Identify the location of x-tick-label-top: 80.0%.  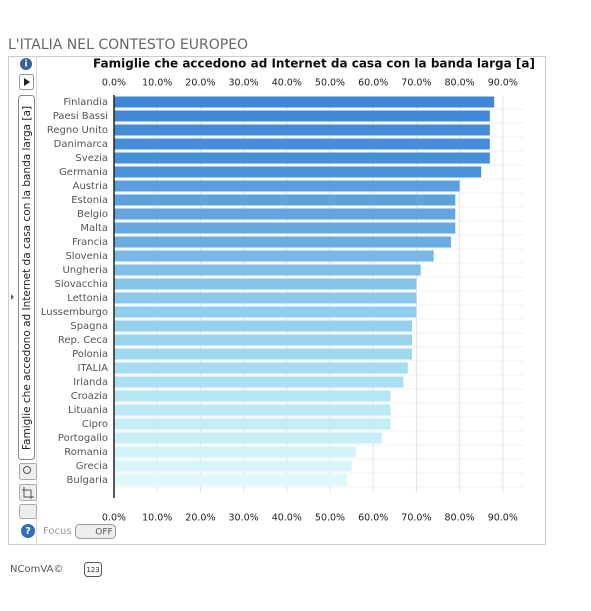
(460, 83).